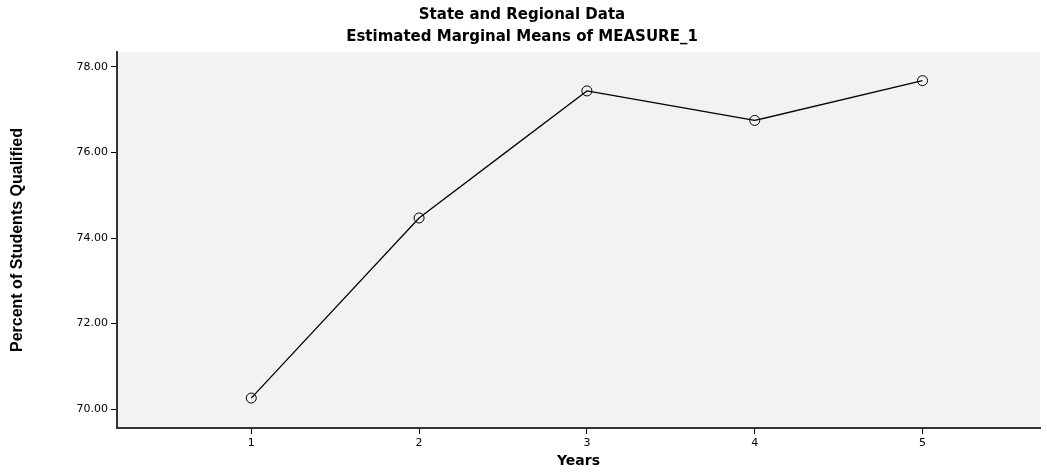  I want to click on y-tick-label: 78.00, so click(92, 66).